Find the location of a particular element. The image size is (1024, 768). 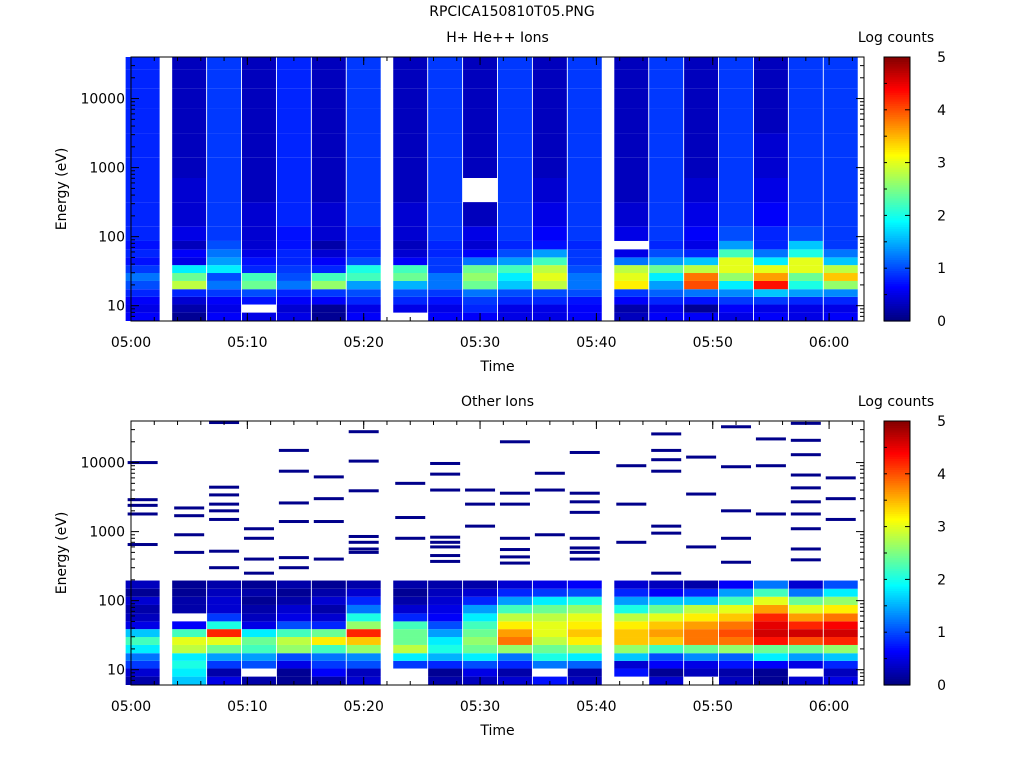

x-tick-label: 05:00 is located at coordinates (131, 707).